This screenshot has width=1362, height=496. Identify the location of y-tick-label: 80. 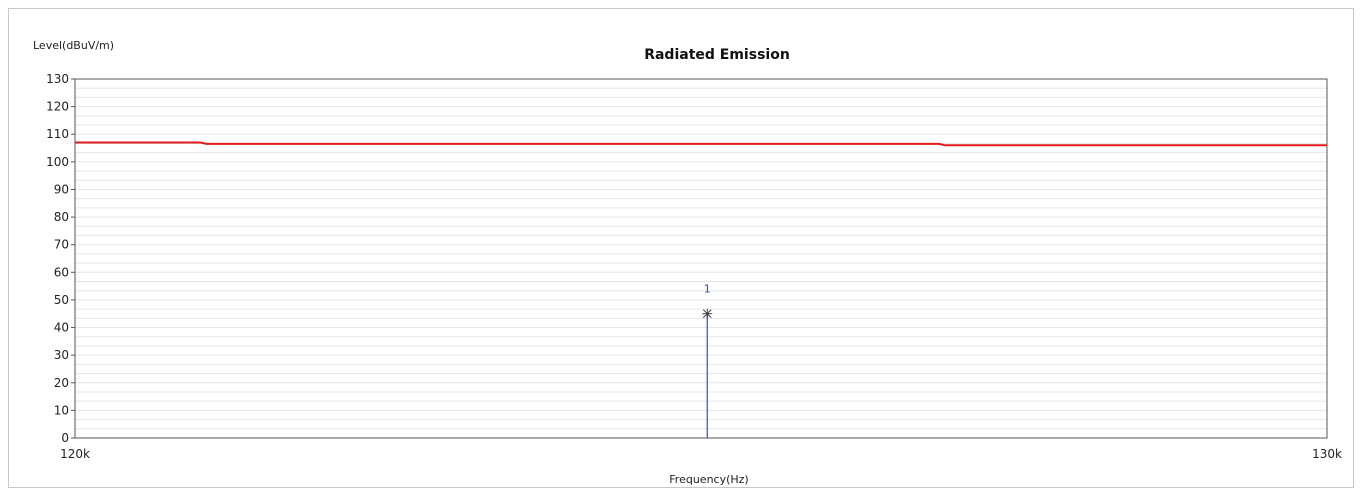
(61, 217).